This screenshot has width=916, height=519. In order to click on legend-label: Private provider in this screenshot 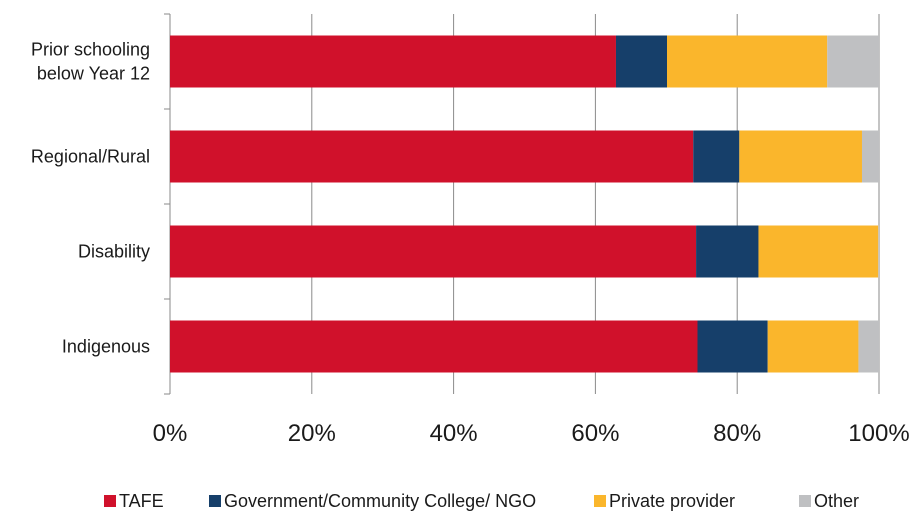, I will do `click(672, 501)`.